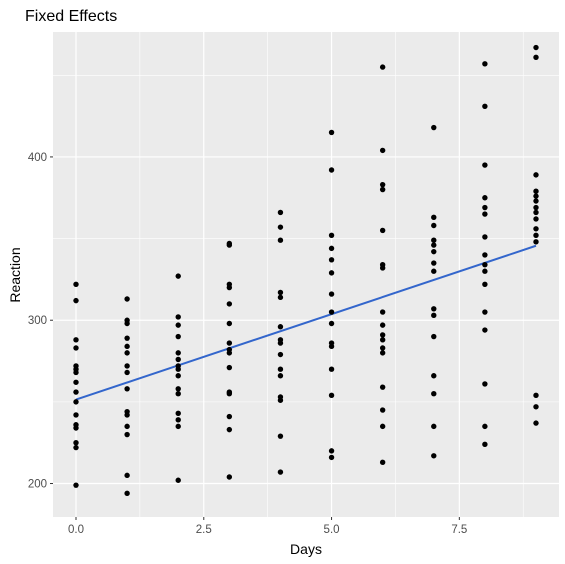 The image size is (565, 564). I want to click on y-axis-ticks: 200 300 400, so click(40, 321).